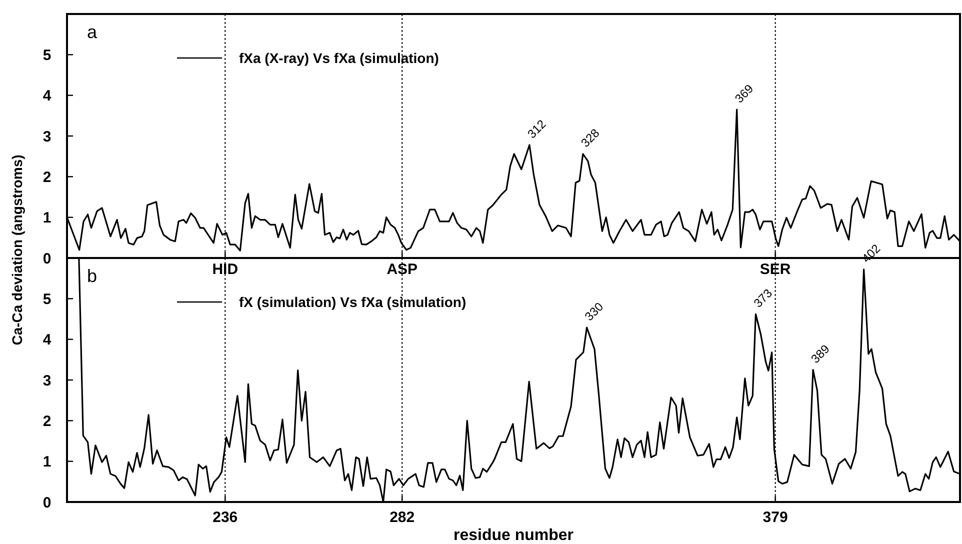 This screenshot has height=544, width=962. I want to click on annotation: 312, so click(536, 129).